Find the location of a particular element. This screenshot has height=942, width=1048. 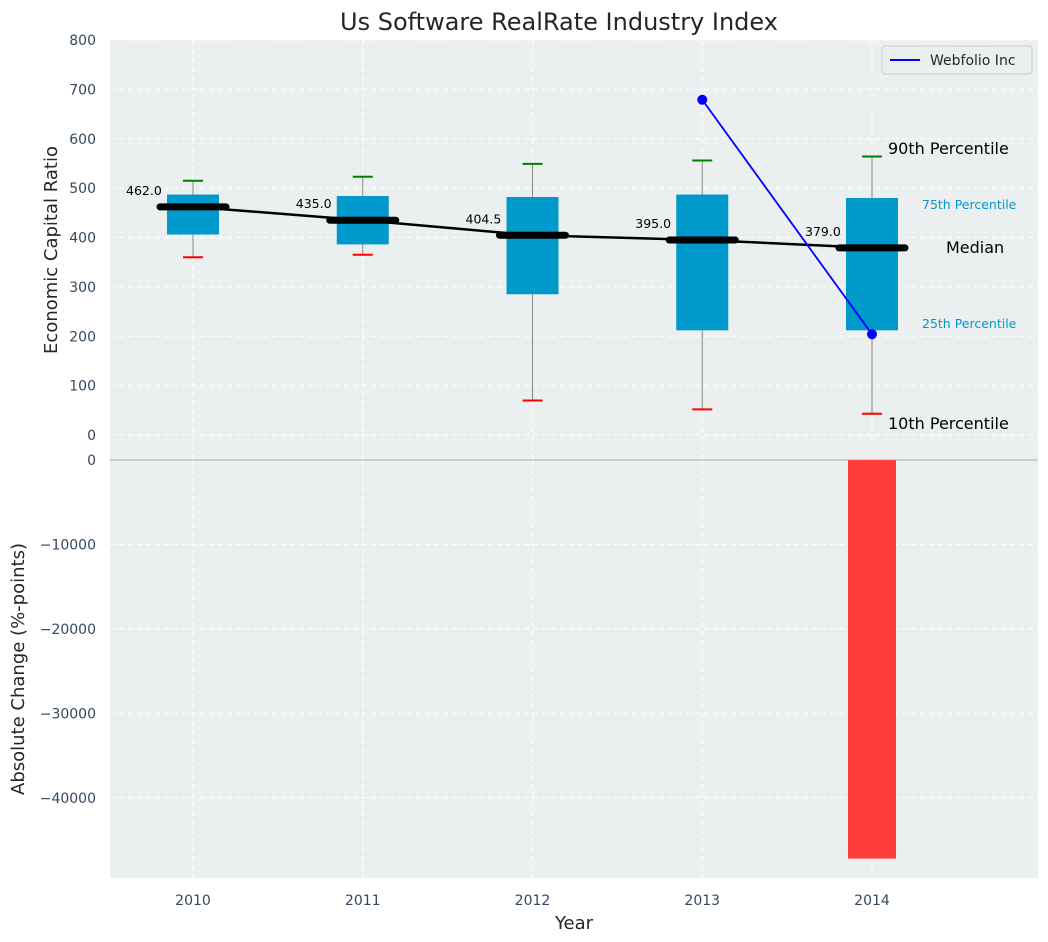

boxes is located at coordinates (532, 262).